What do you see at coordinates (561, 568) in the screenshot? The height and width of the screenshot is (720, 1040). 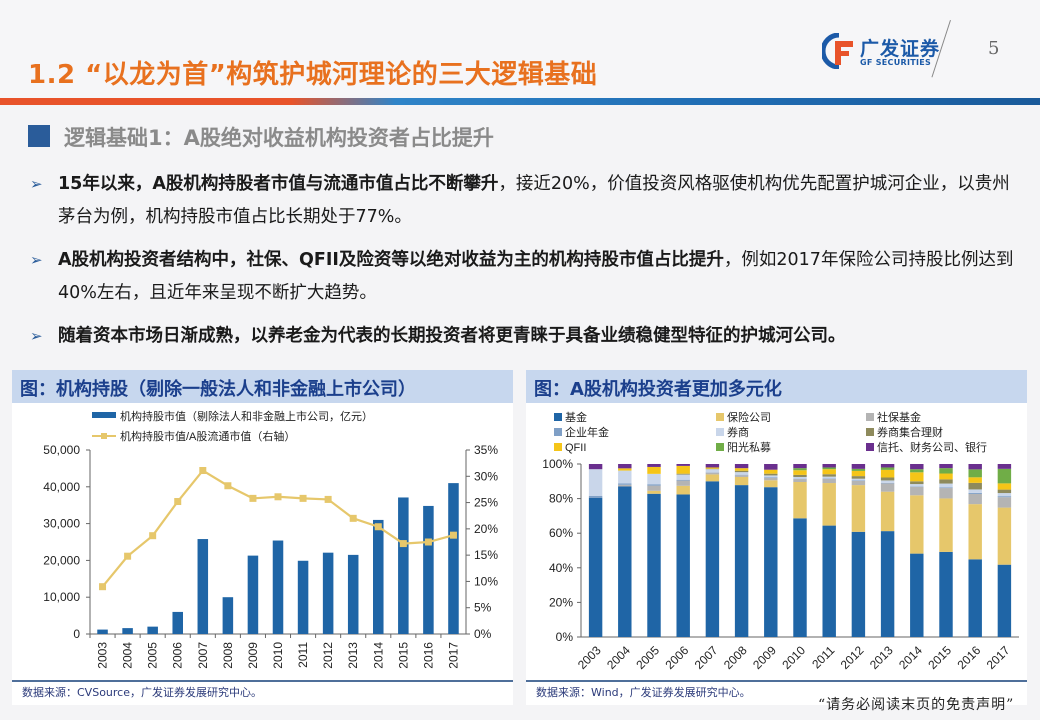 I see `y-tick-label: 40%` at bounding box center [561, 568].